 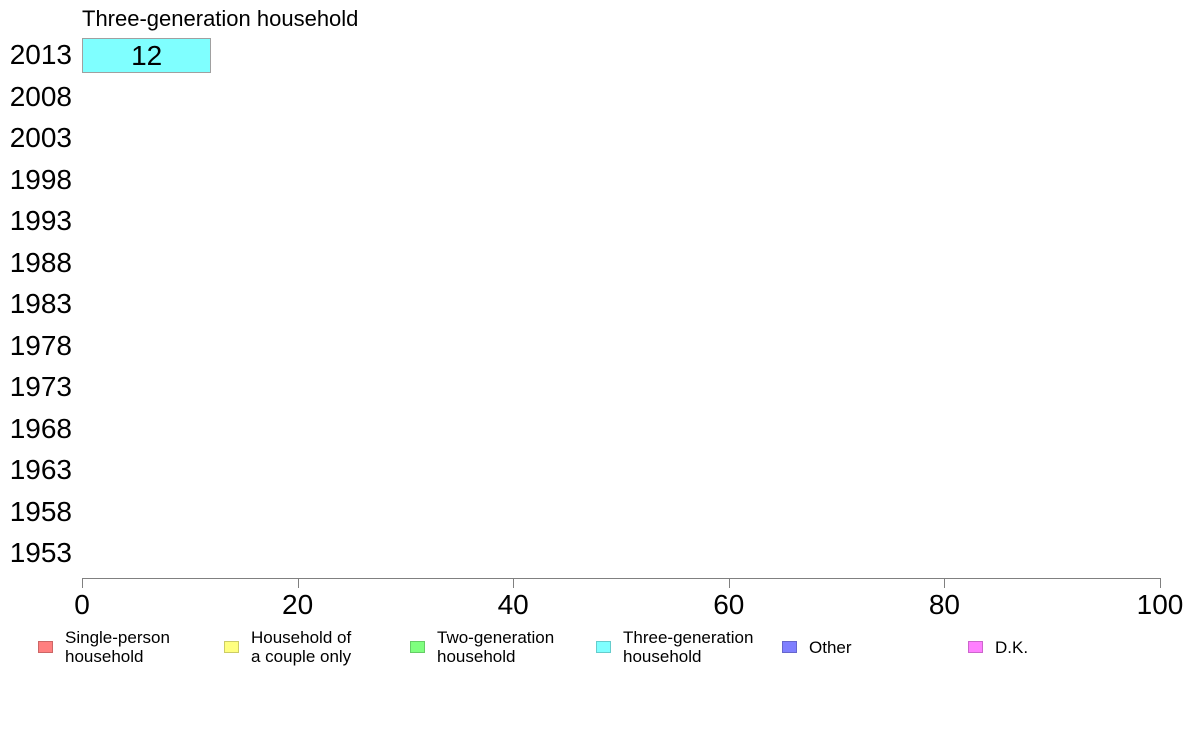 What do you see at coordinates (40, 54) in the screenshot?
I see `y-axis-label: 2013` at bounding box center [40, 54].